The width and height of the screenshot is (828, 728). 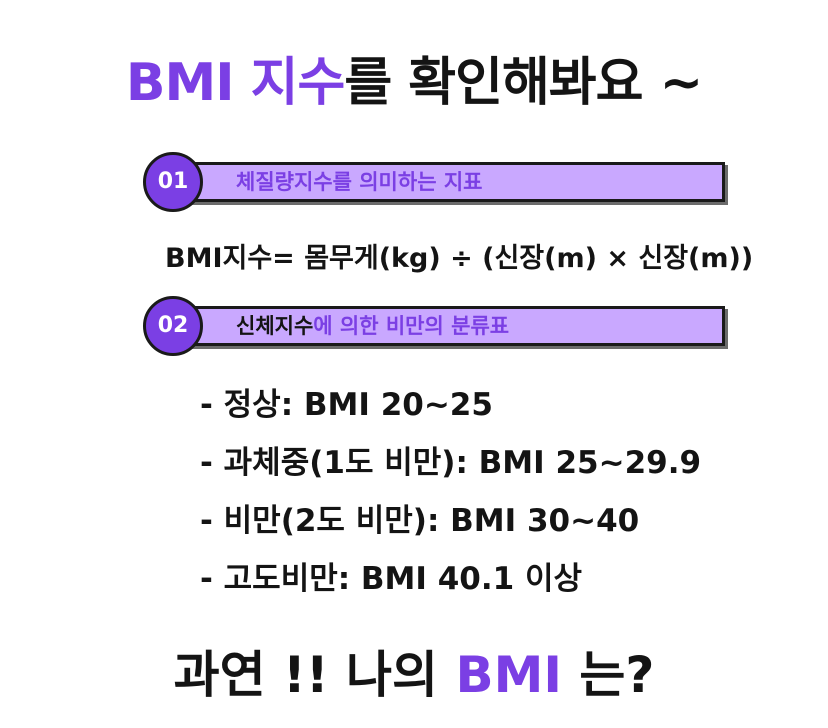 What do you see at coordinates (275, 326) in the screenshot?
I see `section-2-text-dark: 신체지수` at bounding box center [275, 326].